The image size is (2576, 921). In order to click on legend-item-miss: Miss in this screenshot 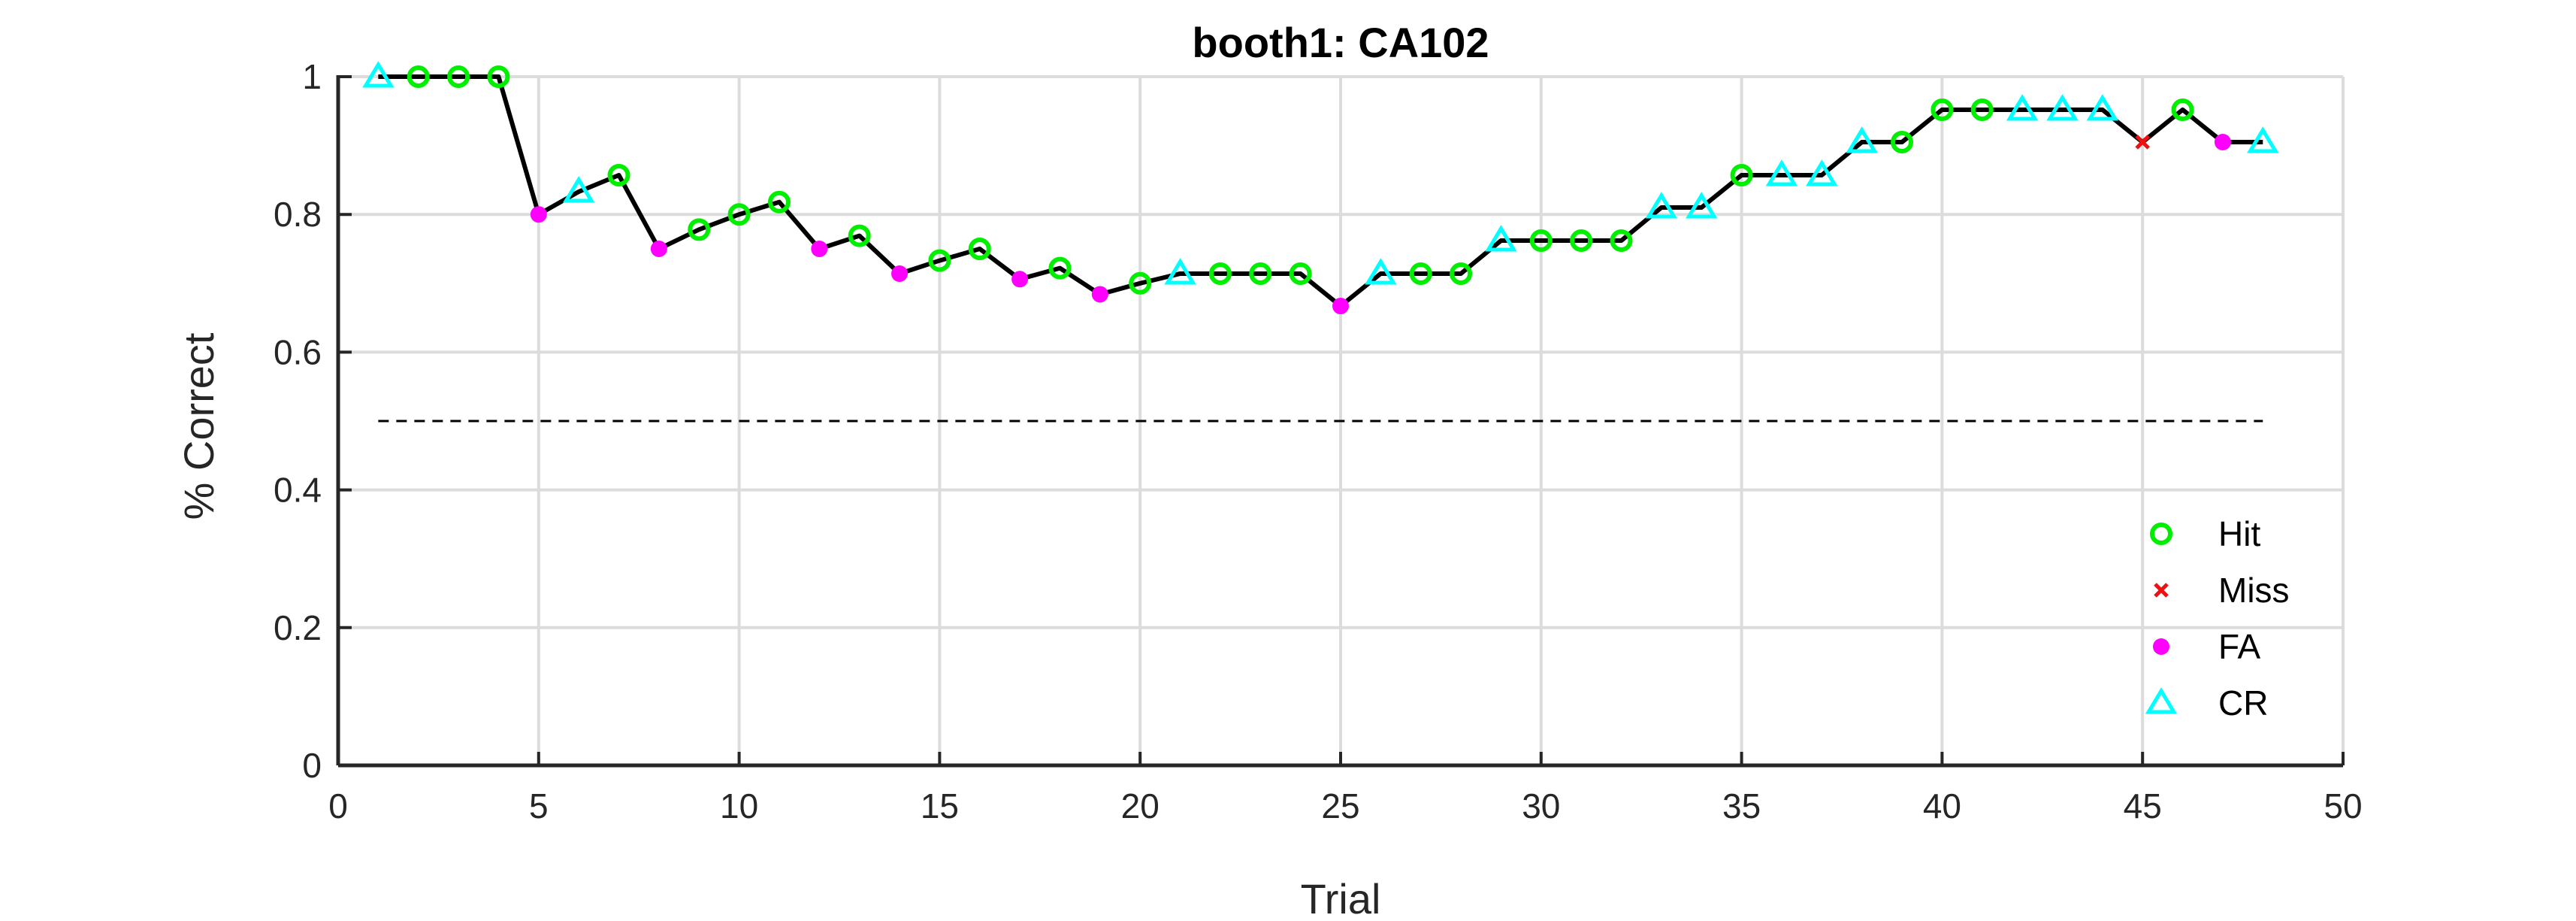, I will do `click(2222, 590)`.